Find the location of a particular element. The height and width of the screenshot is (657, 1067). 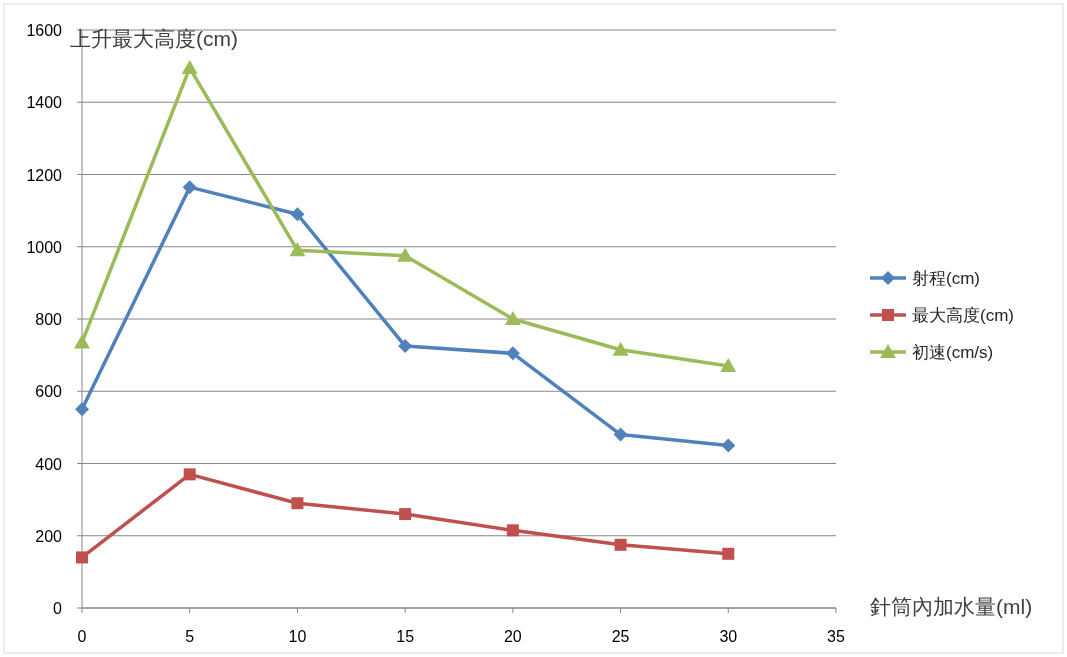

x-tick-label: 35 is located at coordinates (836, 636).